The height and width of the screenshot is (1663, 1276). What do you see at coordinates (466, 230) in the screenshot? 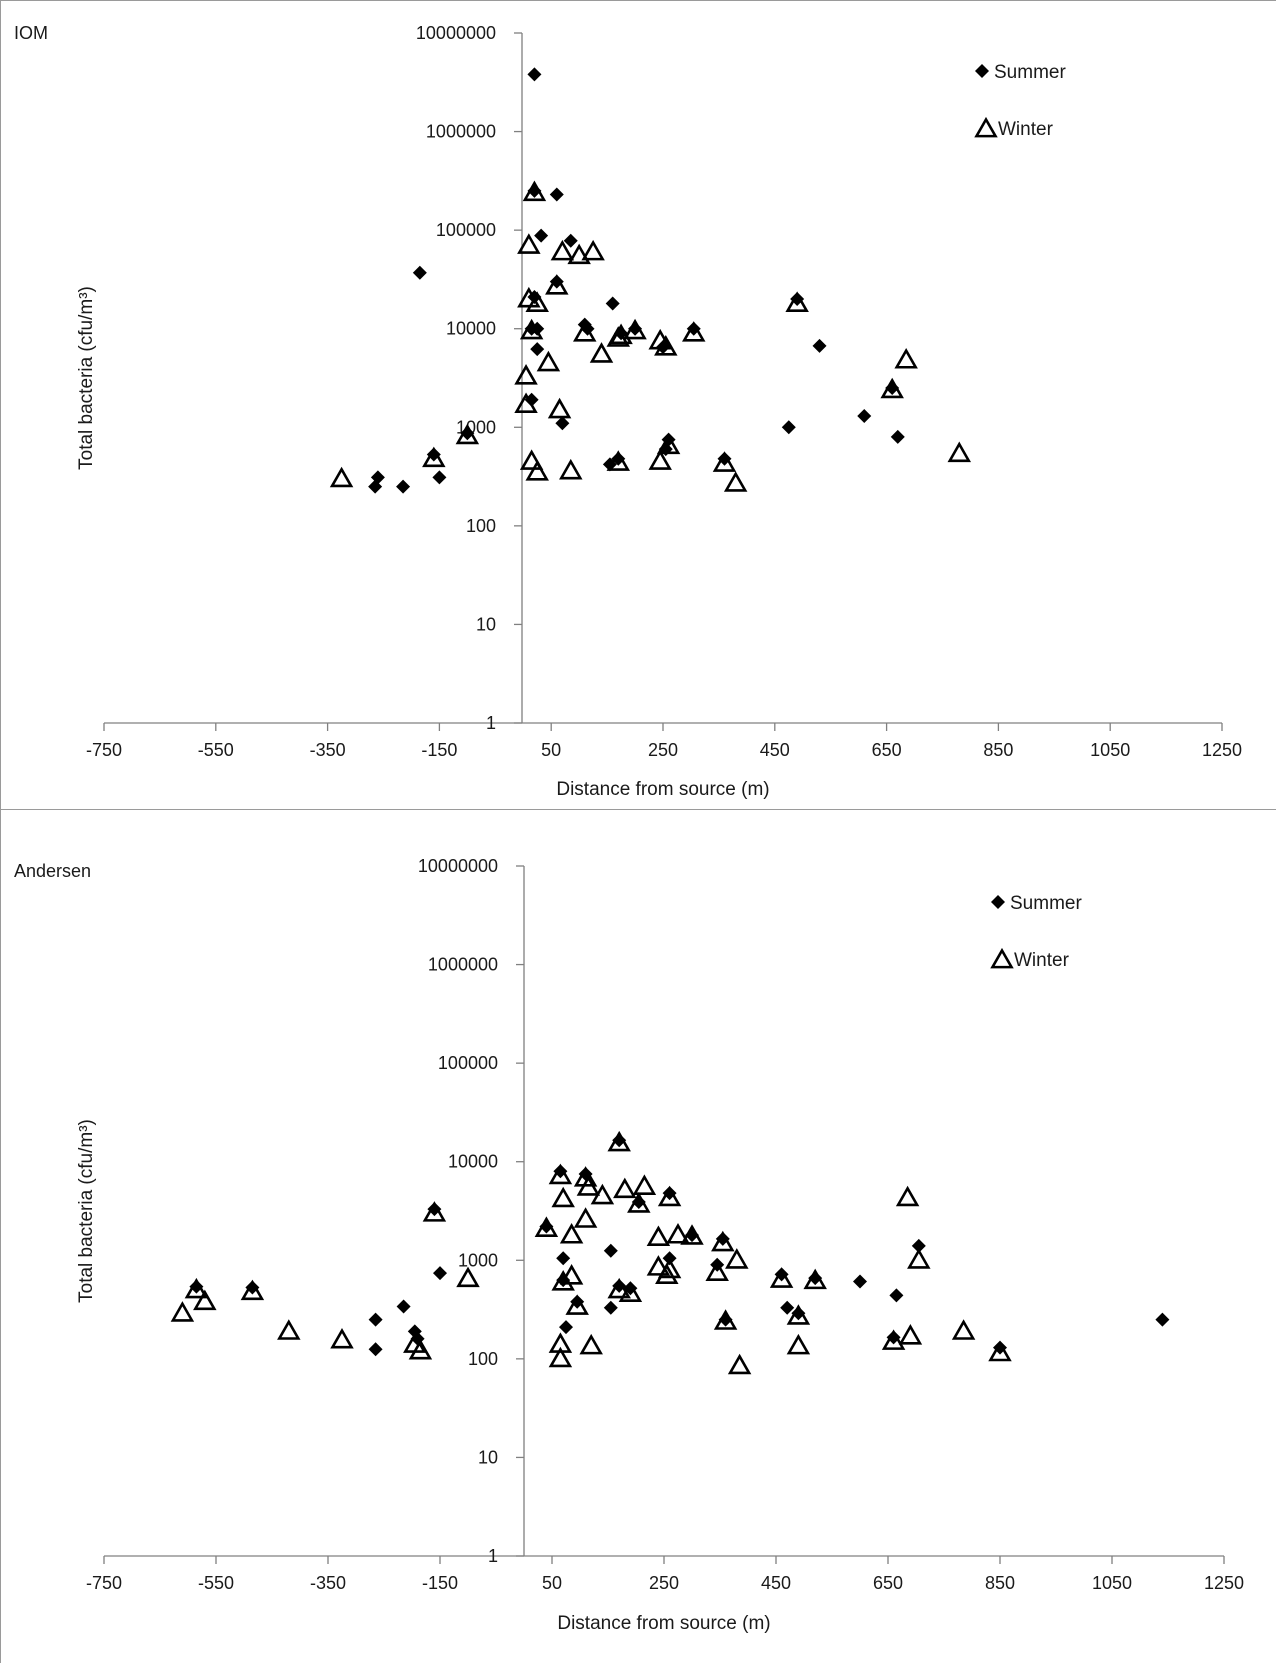
I see `y-tick-label: 100000` at bounding box center [466, 230].